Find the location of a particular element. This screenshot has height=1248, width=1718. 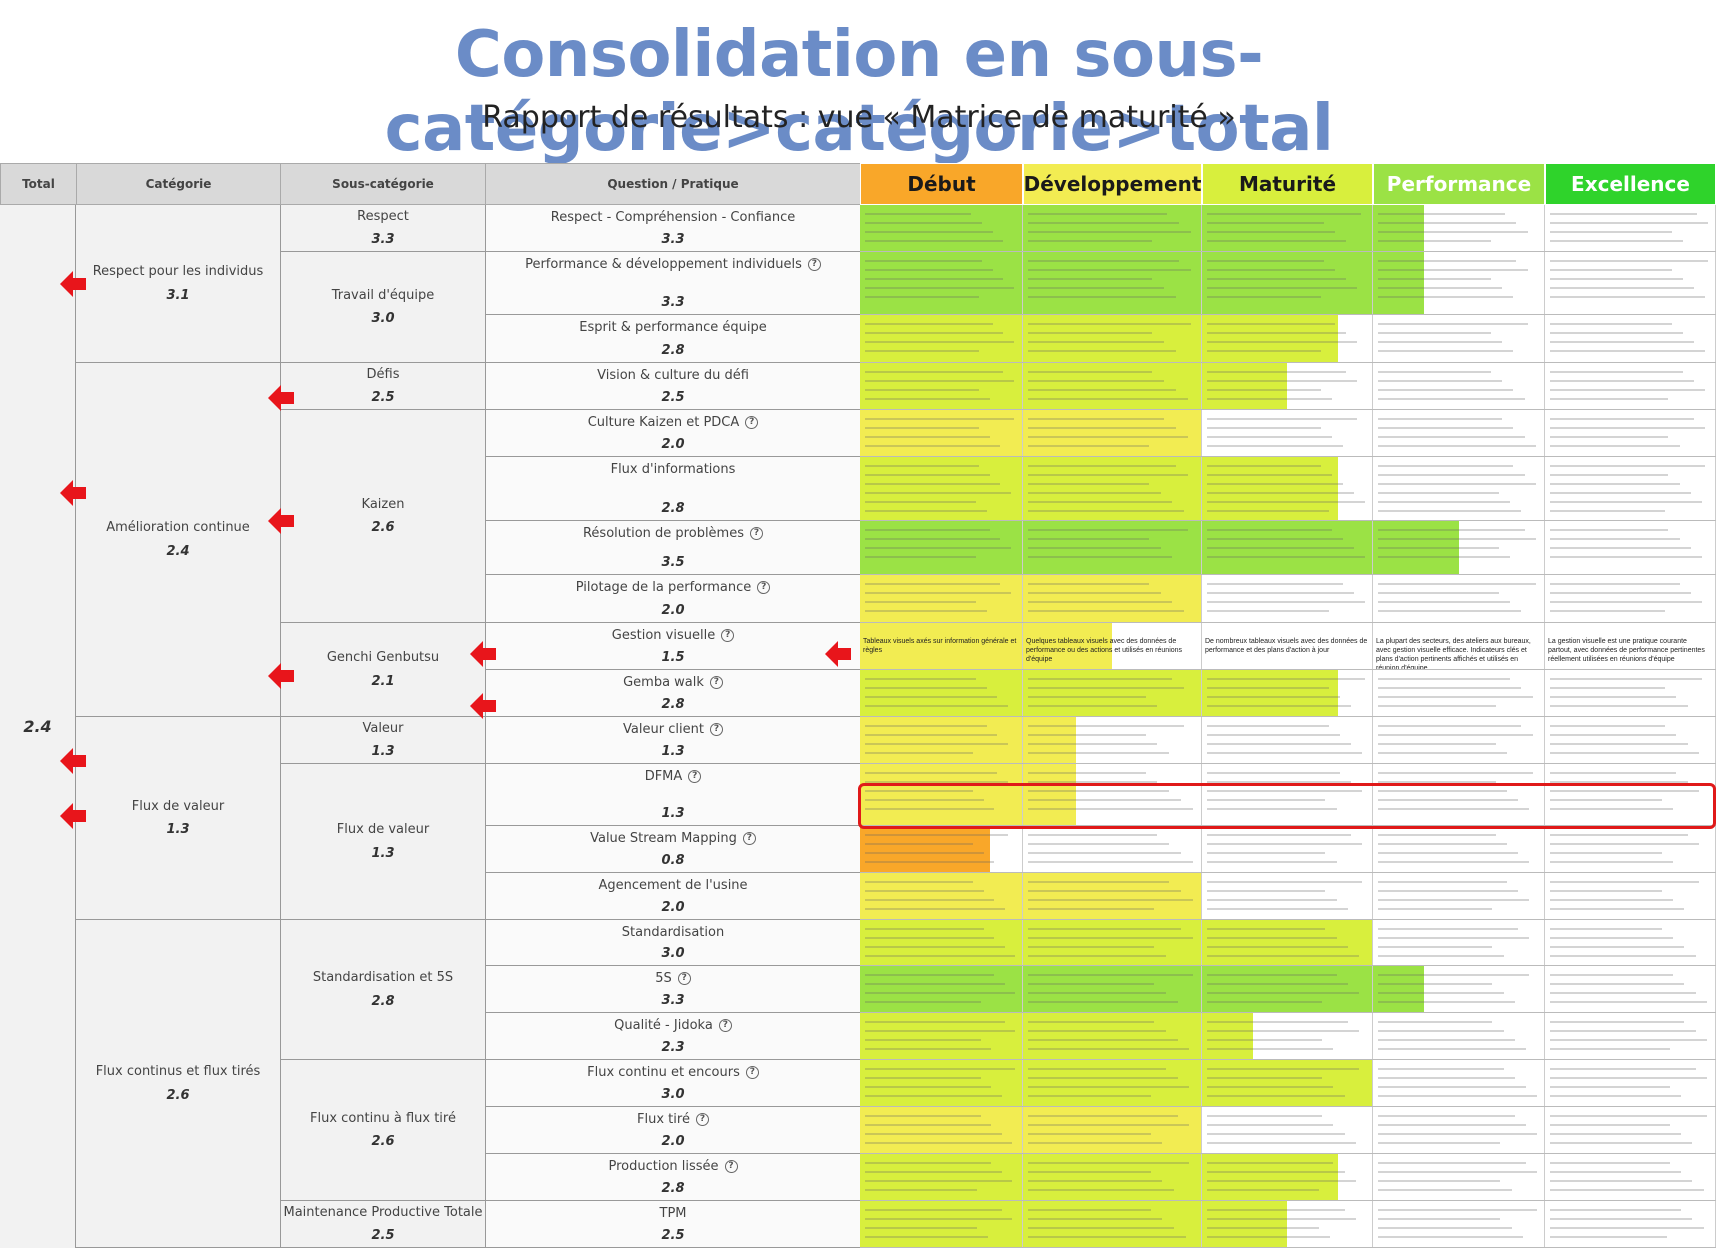

question-cell-score: 2.5 is located at coordinates (673, 397).